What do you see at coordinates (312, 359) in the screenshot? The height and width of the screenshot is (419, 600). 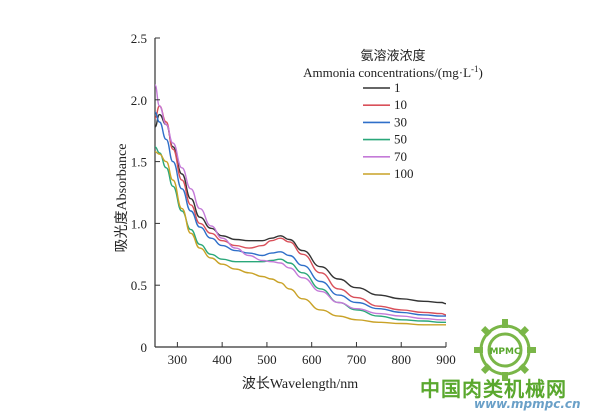 I see `x-tick-label: 600` at bounding box center [312, 359].